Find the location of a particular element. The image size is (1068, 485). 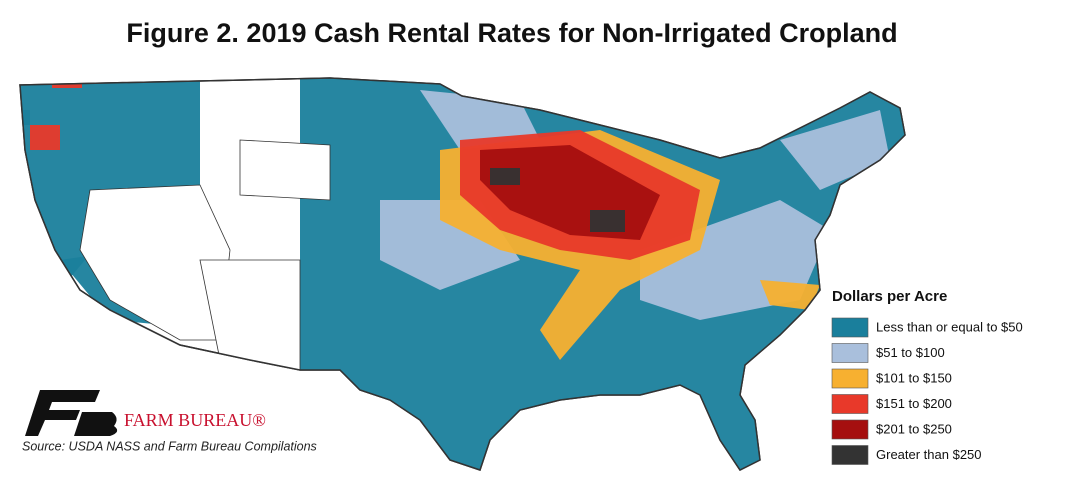

legend-label: $201 to $250 is located at coordinates (914, 428).